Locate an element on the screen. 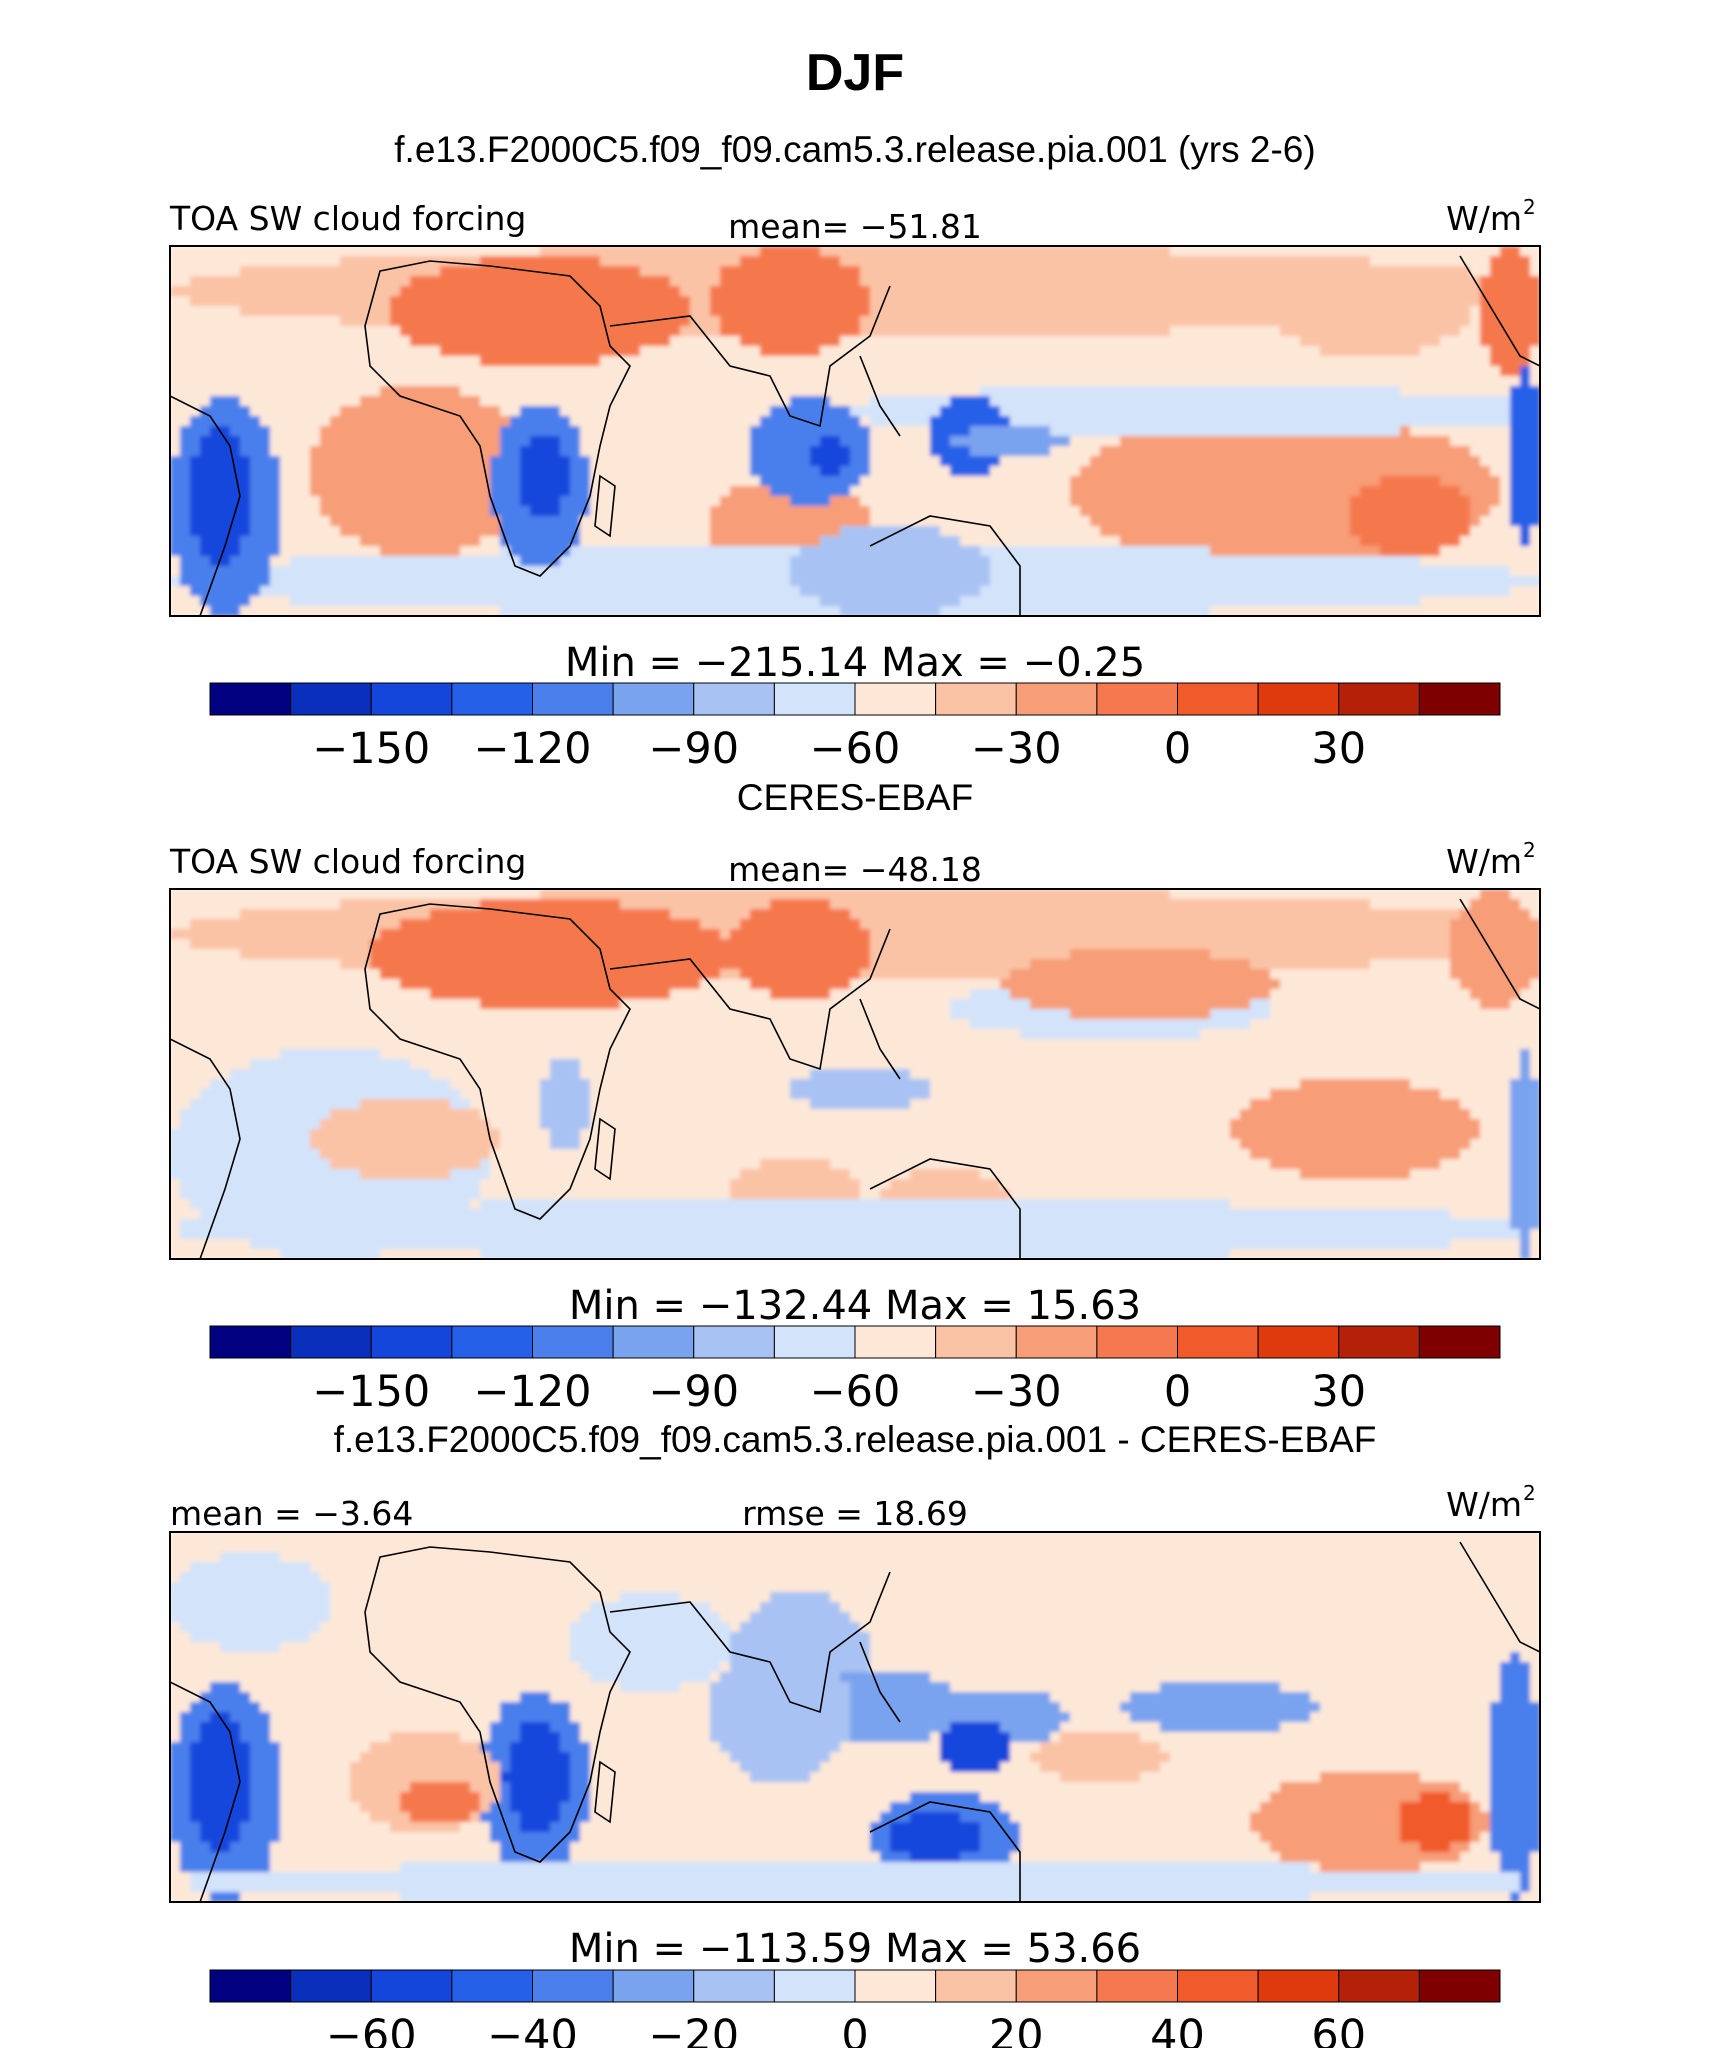  diff-mean-label: mean = −3.64 is located at coordinates (291, 1513).